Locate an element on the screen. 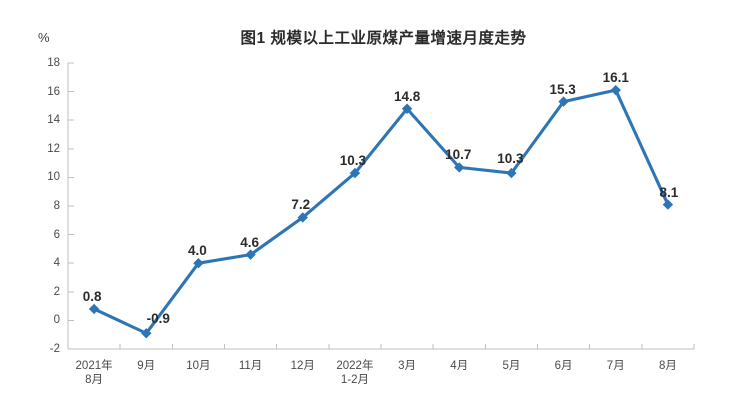 This screenshot has width=737, height=400. x-axis-tick-label: 3月 is located at coordinates (407, 366).